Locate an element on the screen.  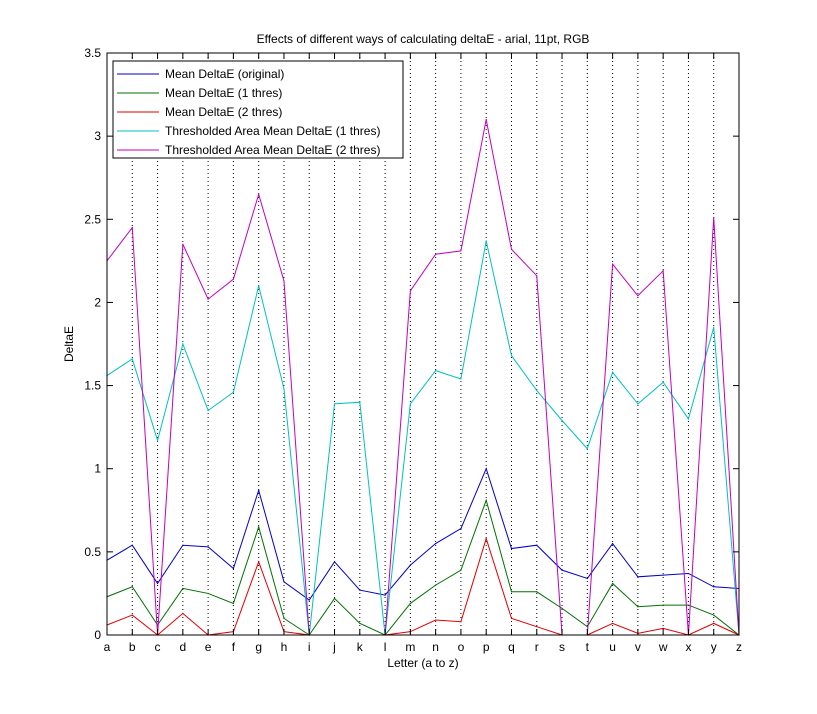
x-tick-label: i is located at coordinates (309, 647).